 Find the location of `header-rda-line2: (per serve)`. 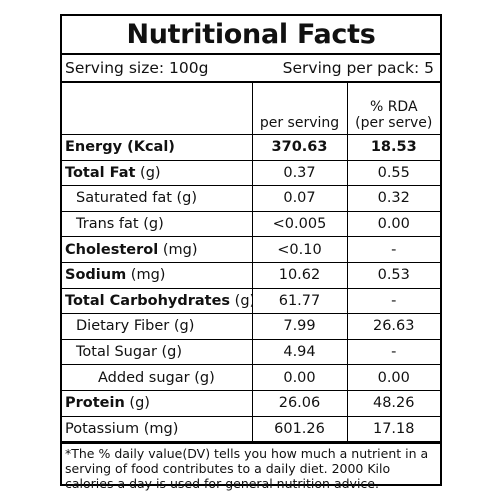

header-rda-line2: (per serve) is located at coordinates (394, 123).